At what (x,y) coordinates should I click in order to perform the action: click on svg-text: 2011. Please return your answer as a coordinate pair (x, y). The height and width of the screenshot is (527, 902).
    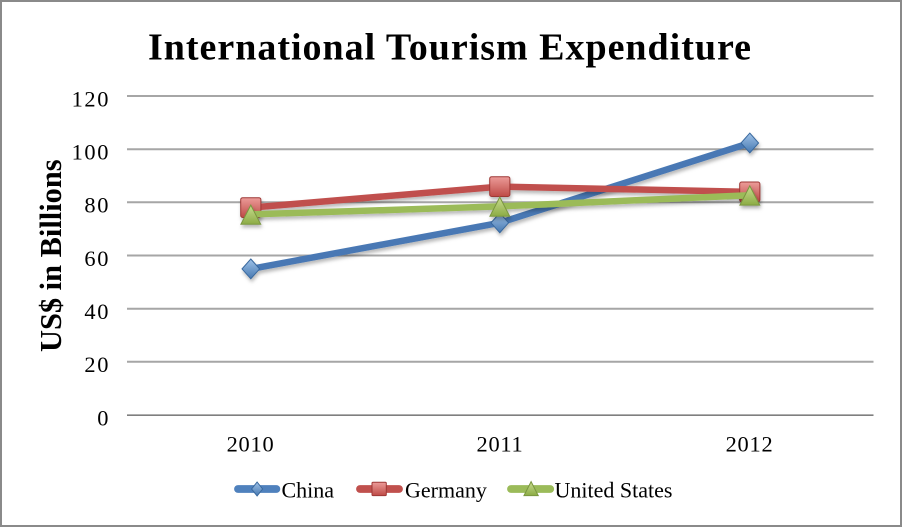
    Looking at the image, I should click on (500, 443).